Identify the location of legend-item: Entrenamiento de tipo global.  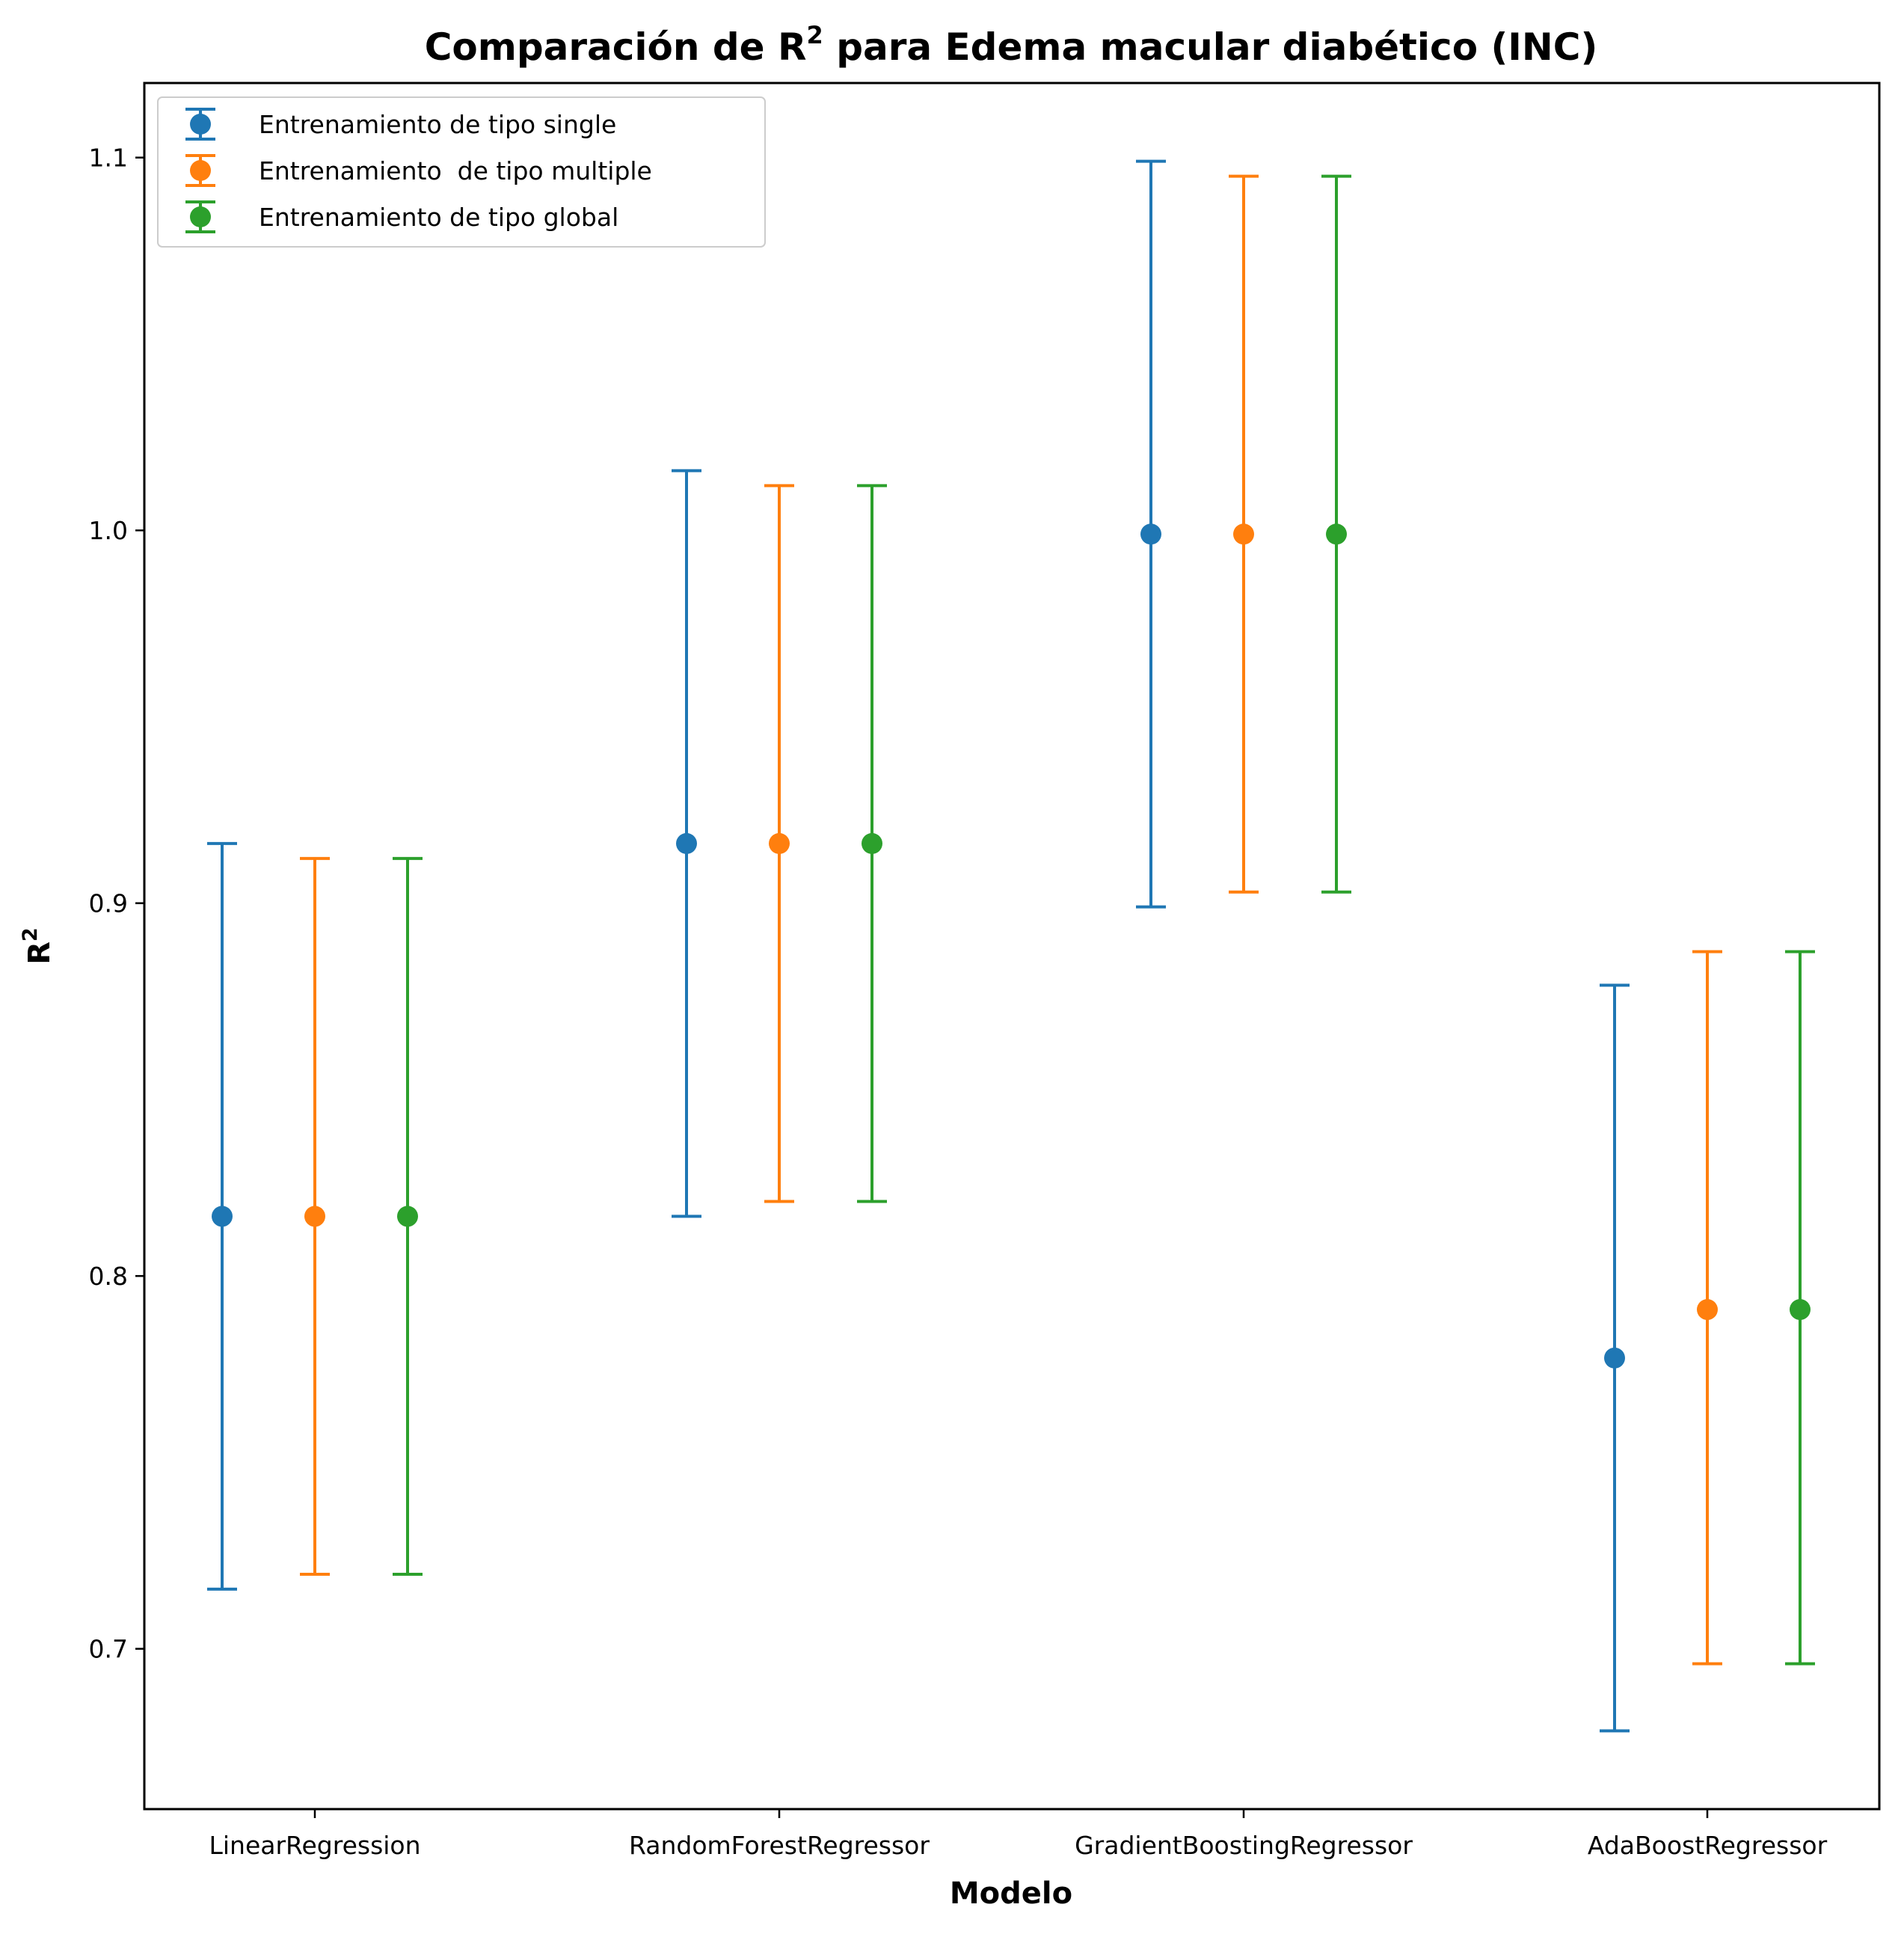
(401, 216).